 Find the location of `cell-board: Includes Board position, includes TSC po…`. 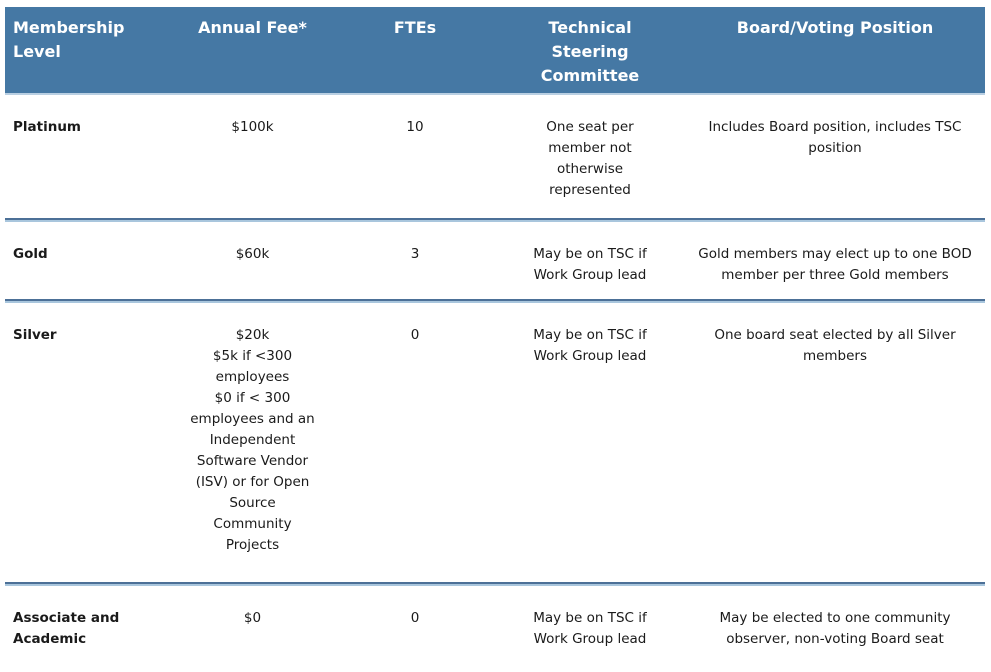

cell-board: Includes Board position, includes TSC po… is located at coordinates (835, 137).